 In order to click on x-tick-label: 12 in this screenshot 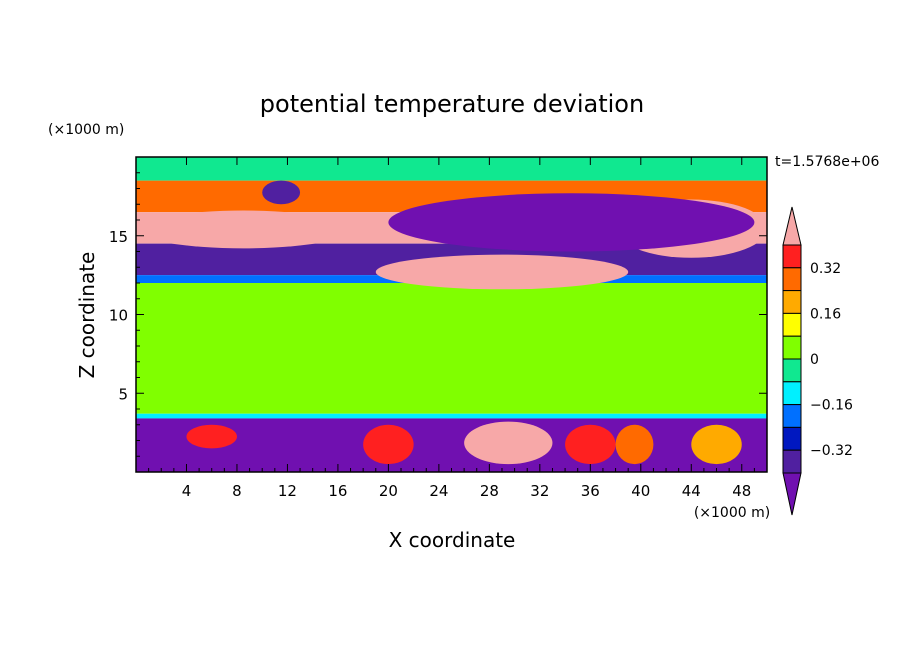, I will do `click(287, 491)`.